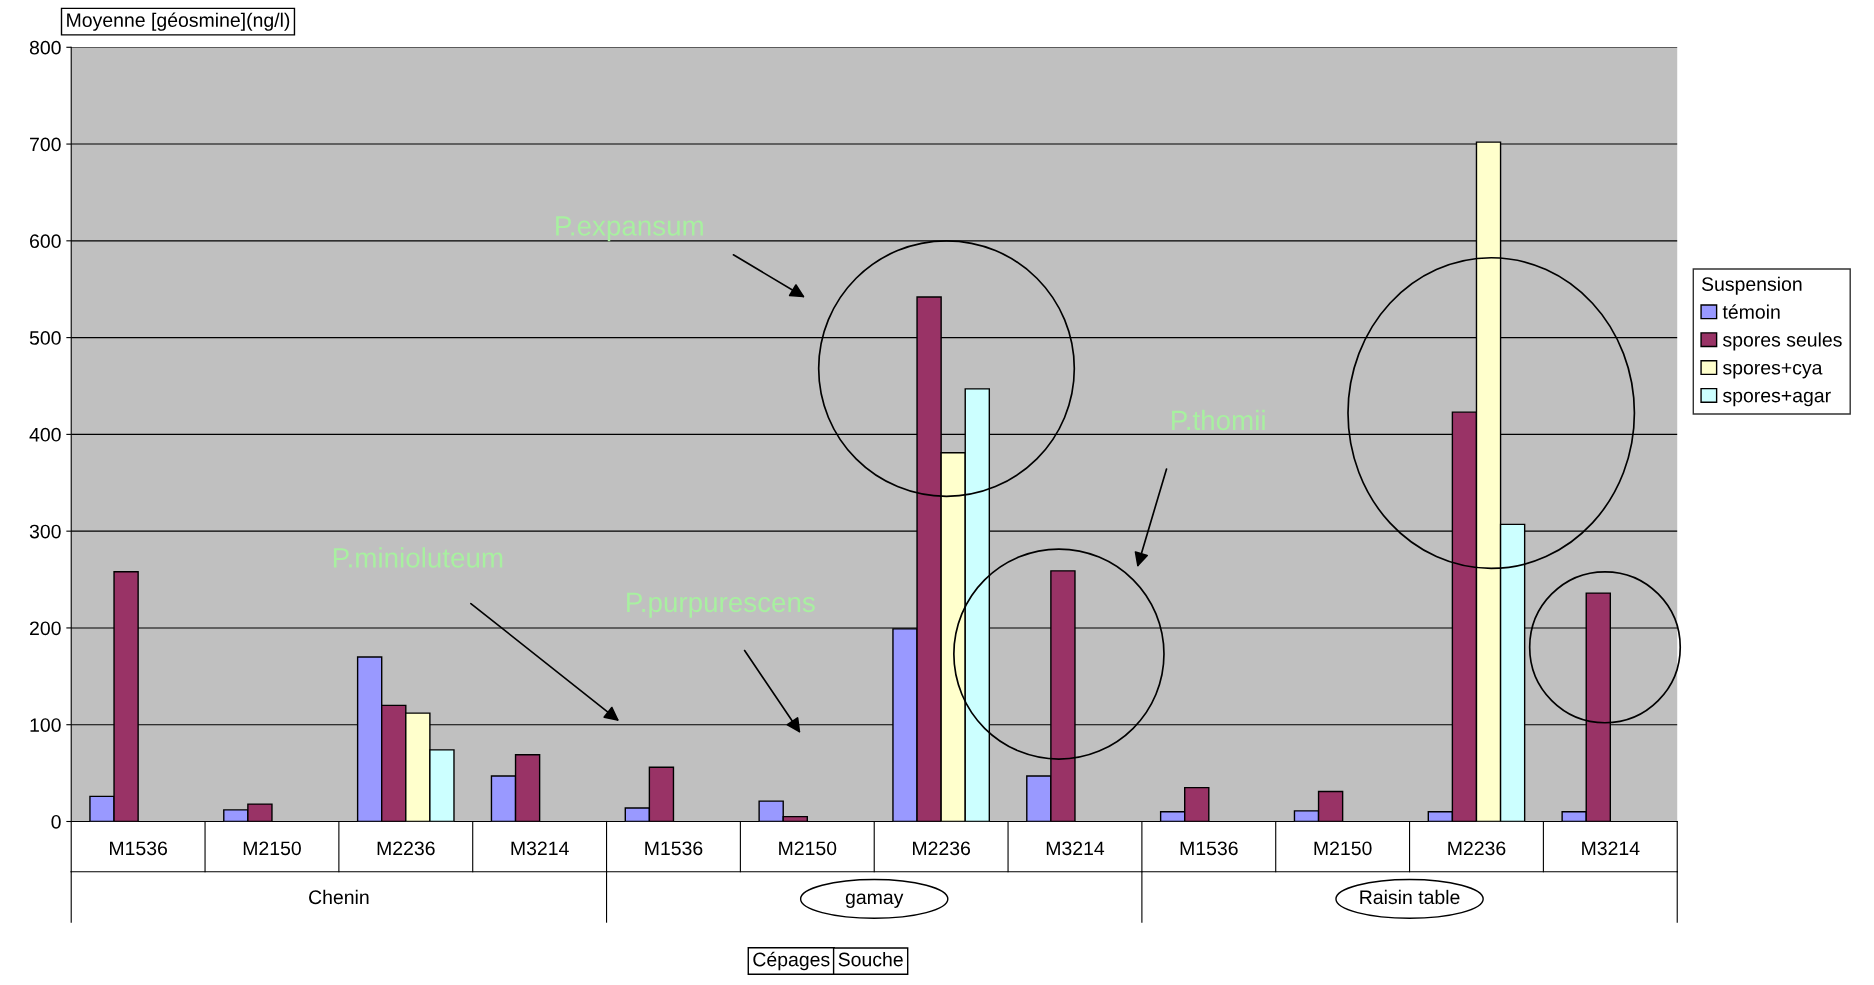  Describe the element at coordinates (45, 47) in the screenshot. I see `y-tick-label: 800` at that location.